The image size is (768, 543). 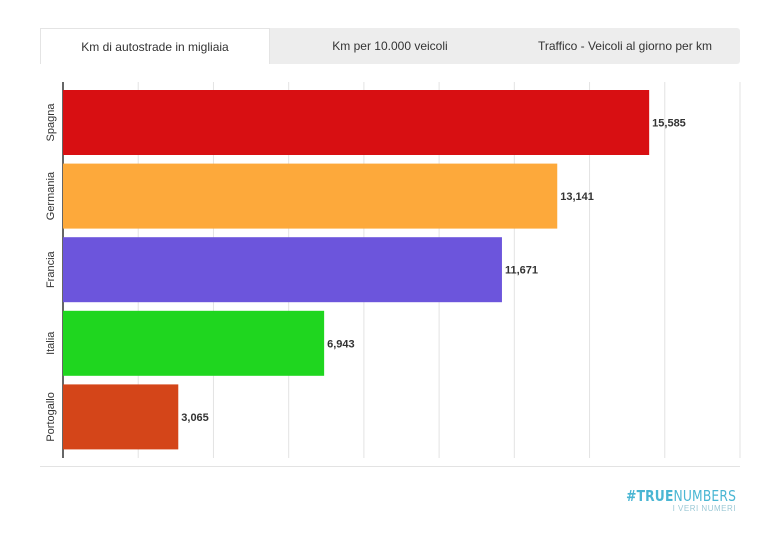 I want to click on data-label: 3,065, so click(x=195, y=418).